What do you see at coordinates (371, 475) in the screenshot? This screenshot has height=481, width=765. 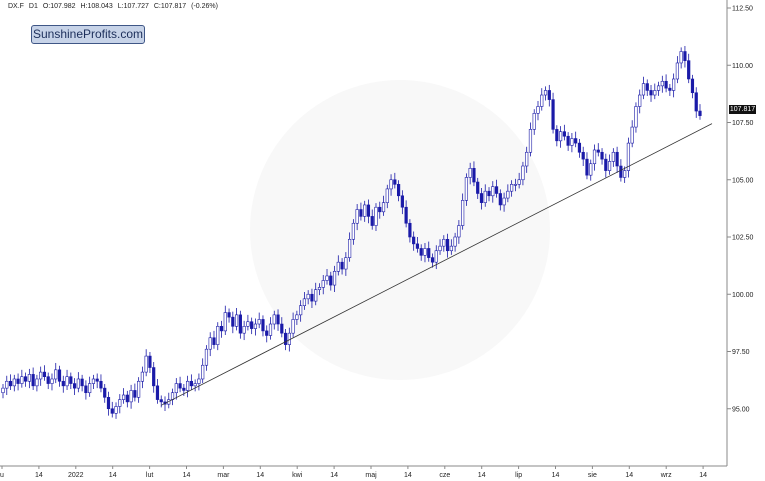 I see `x-tick-label: maj` at bounding box center [371, 475].